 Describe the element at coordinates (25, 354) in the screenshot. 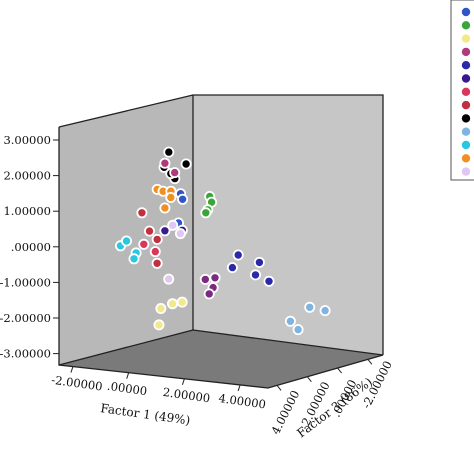

I see `y-tick-label: -3.00000` at that location.